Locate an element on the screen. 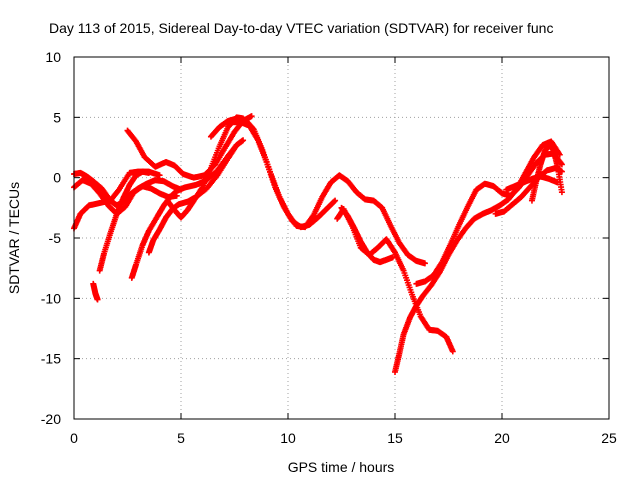 The image size is (640, 480). x-tick-label: 5 is located at coordinates (181, 438).